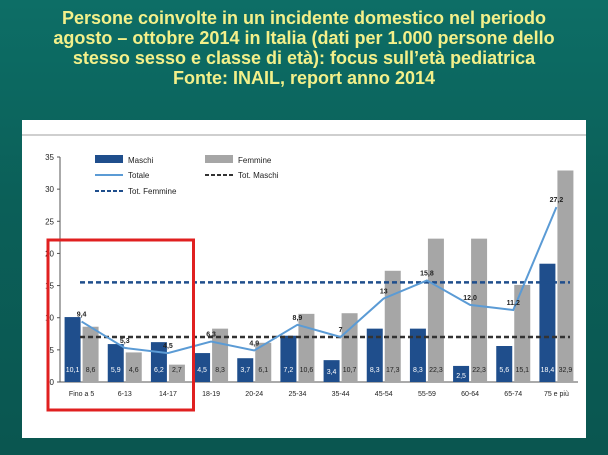 This screenshot has width=608, height=455. I want to click on x-tick-label: 35-44, so click(341, 394).